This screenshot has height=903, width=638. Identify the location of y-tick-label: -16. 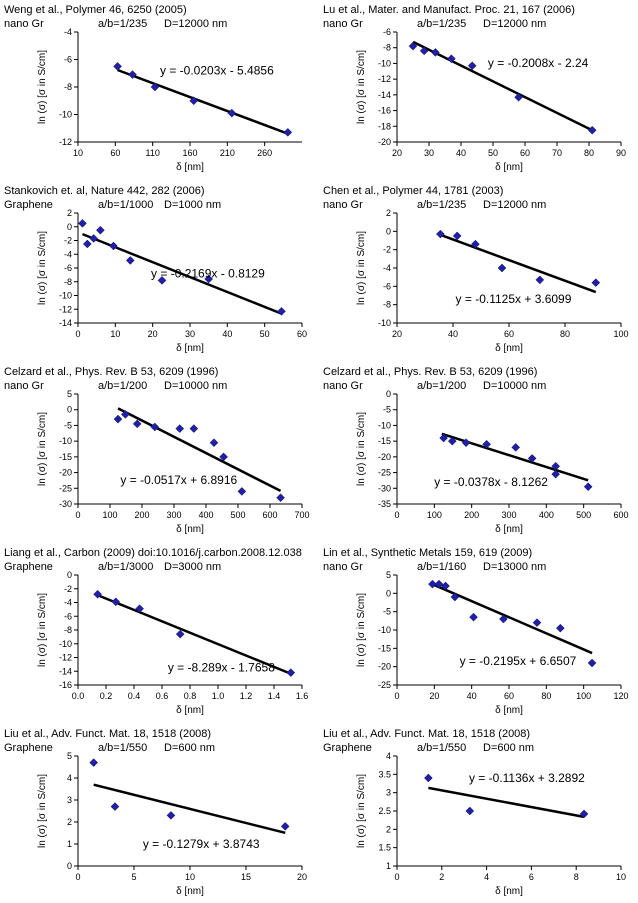
(384, 111).